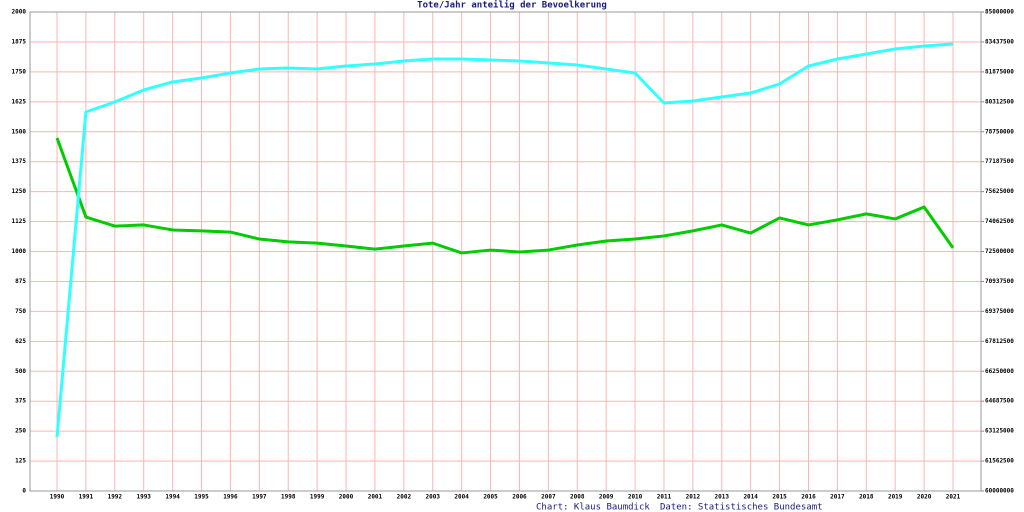 The height and width of the screenshot is (512, 1024). What do you see at coordinates (664, 497) in the screenshot?
I see `x-tick-label: 2011` at bounding box center [664, 497].